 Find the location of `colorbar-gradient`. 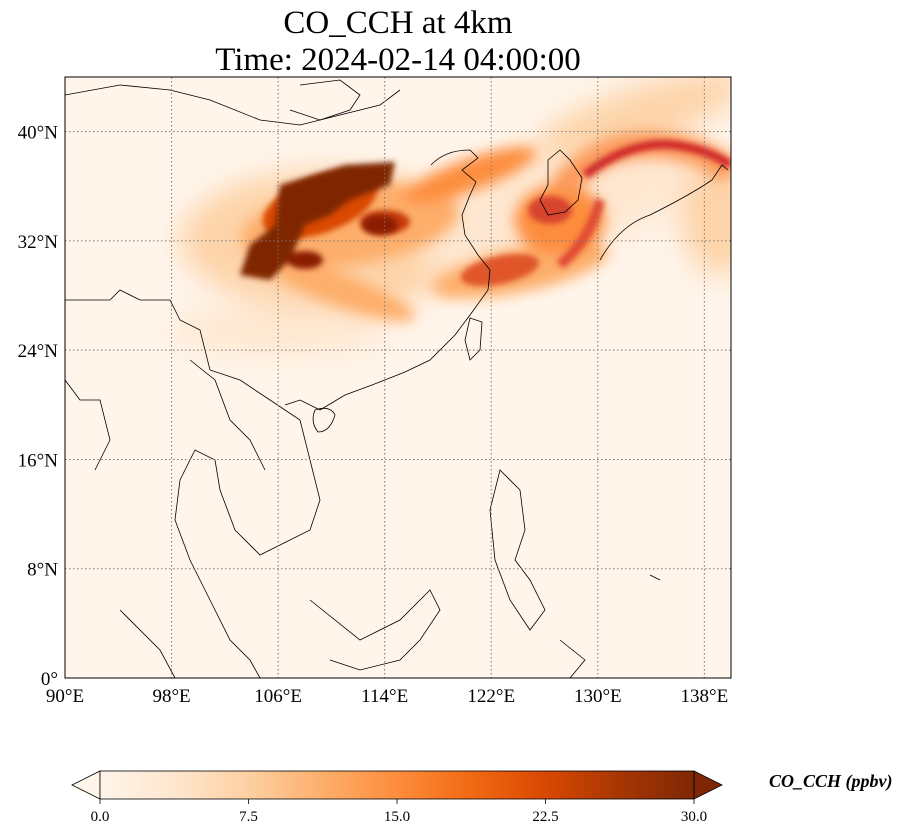

colorbar-gradient is located at coordinates (397, 785).